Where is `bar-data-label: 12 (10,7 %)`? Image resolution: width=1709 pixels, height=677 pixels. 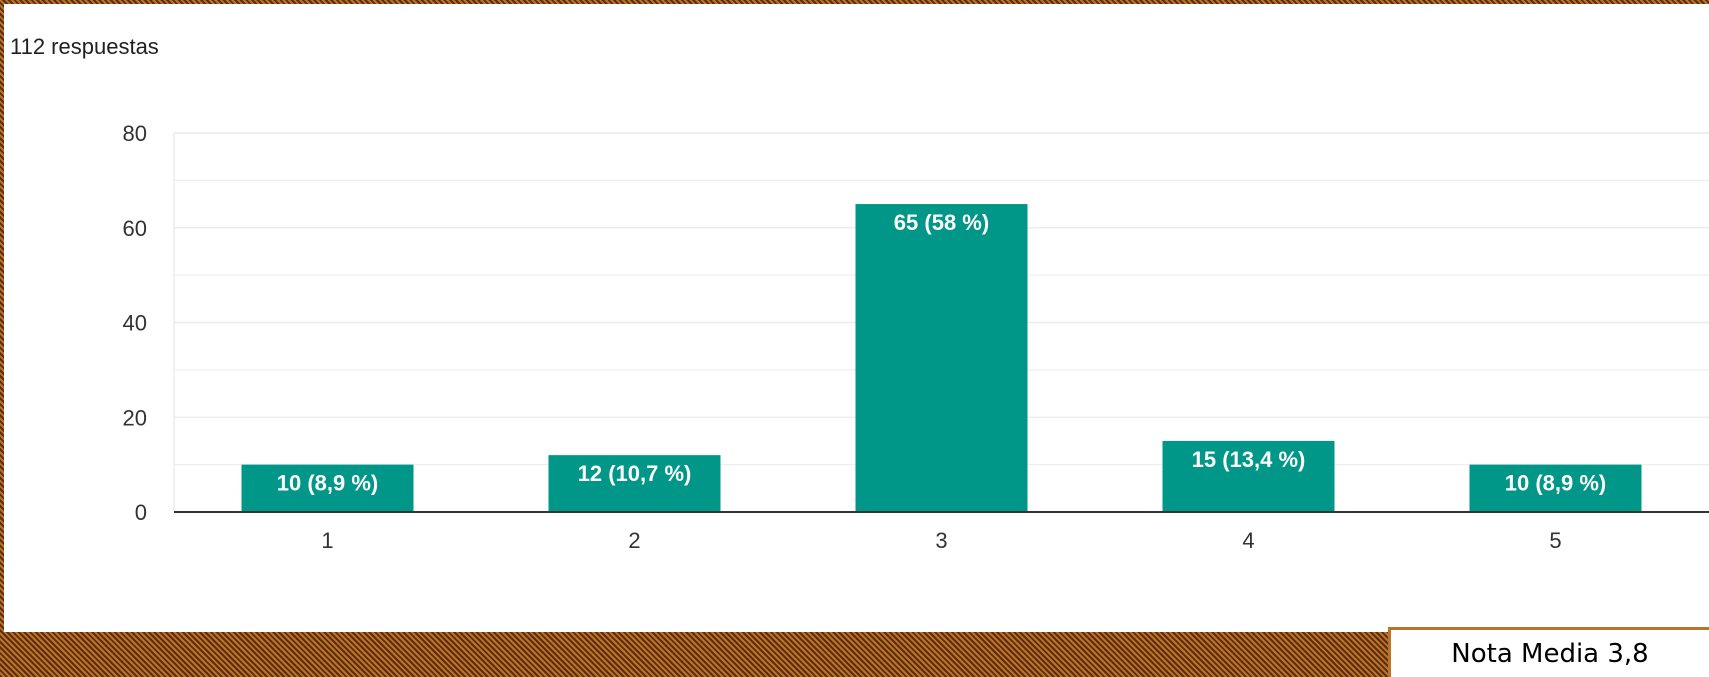 bar-data-label: 12 (10,7 %) is located at coordinates (635, 473).